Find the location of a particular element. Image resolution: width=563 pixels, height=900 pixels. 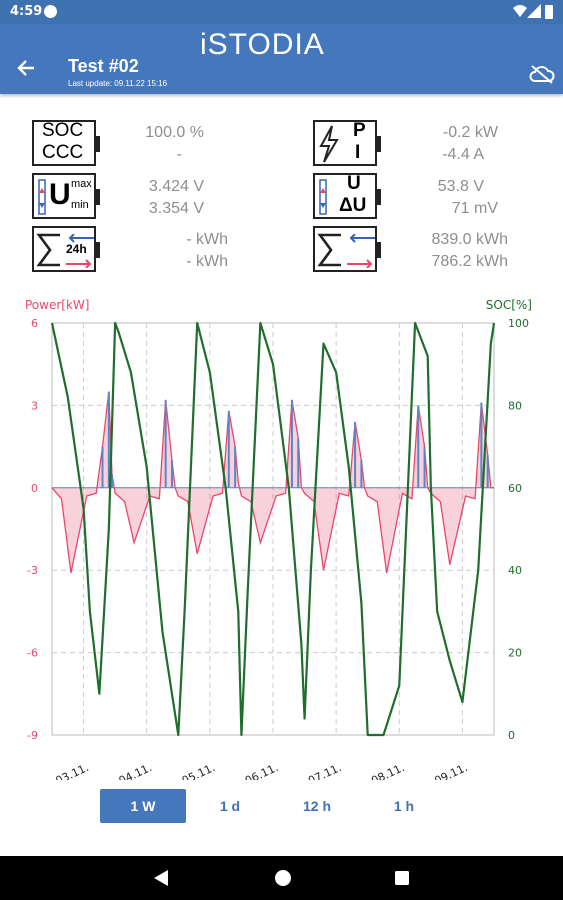

left-tick-label: 3 is located at coordinates (34, 405).